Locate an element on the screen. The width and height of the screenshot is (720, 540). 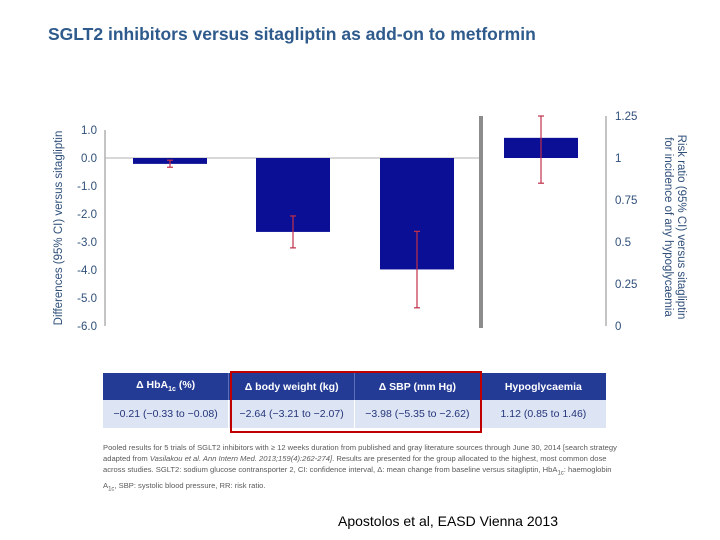
right-tick-label: 1.25 is located at coordinates (626, 117).